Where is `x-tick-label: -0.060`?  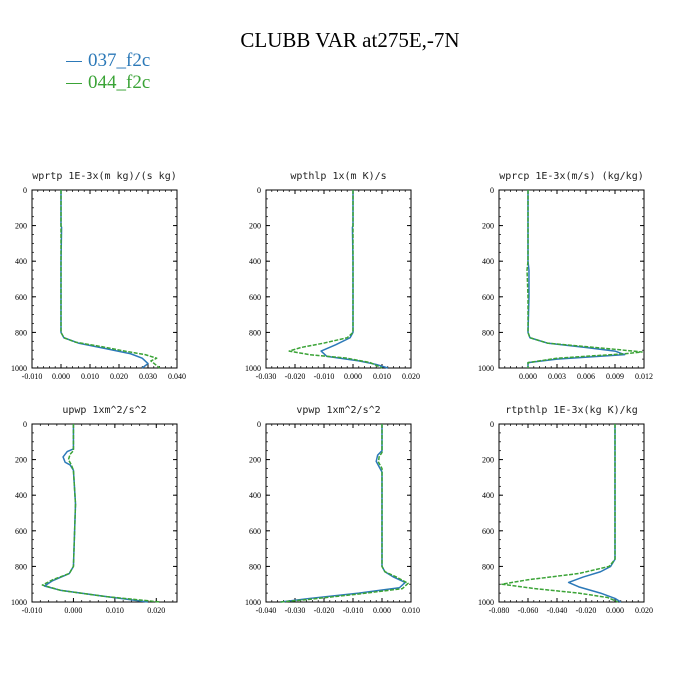 x-tick-label: -0.060 is located at coordinates (528, 610).